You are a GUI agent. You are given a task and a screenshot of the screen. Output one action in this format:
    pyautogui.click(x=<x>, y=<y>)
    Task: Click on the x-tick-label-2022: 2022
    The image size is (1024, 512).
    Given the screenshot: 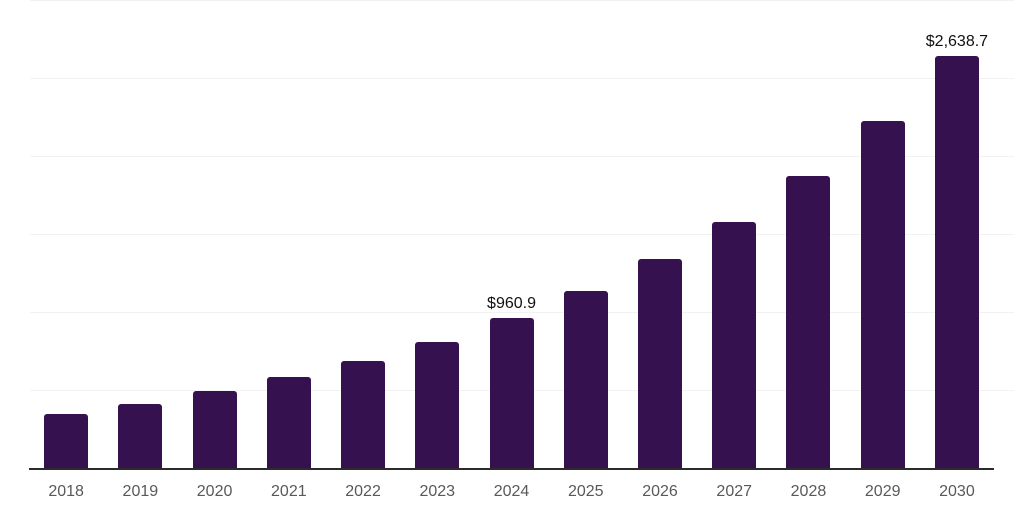 What is the action you would take?
    pyautogui.click(x=363, y=491)
    